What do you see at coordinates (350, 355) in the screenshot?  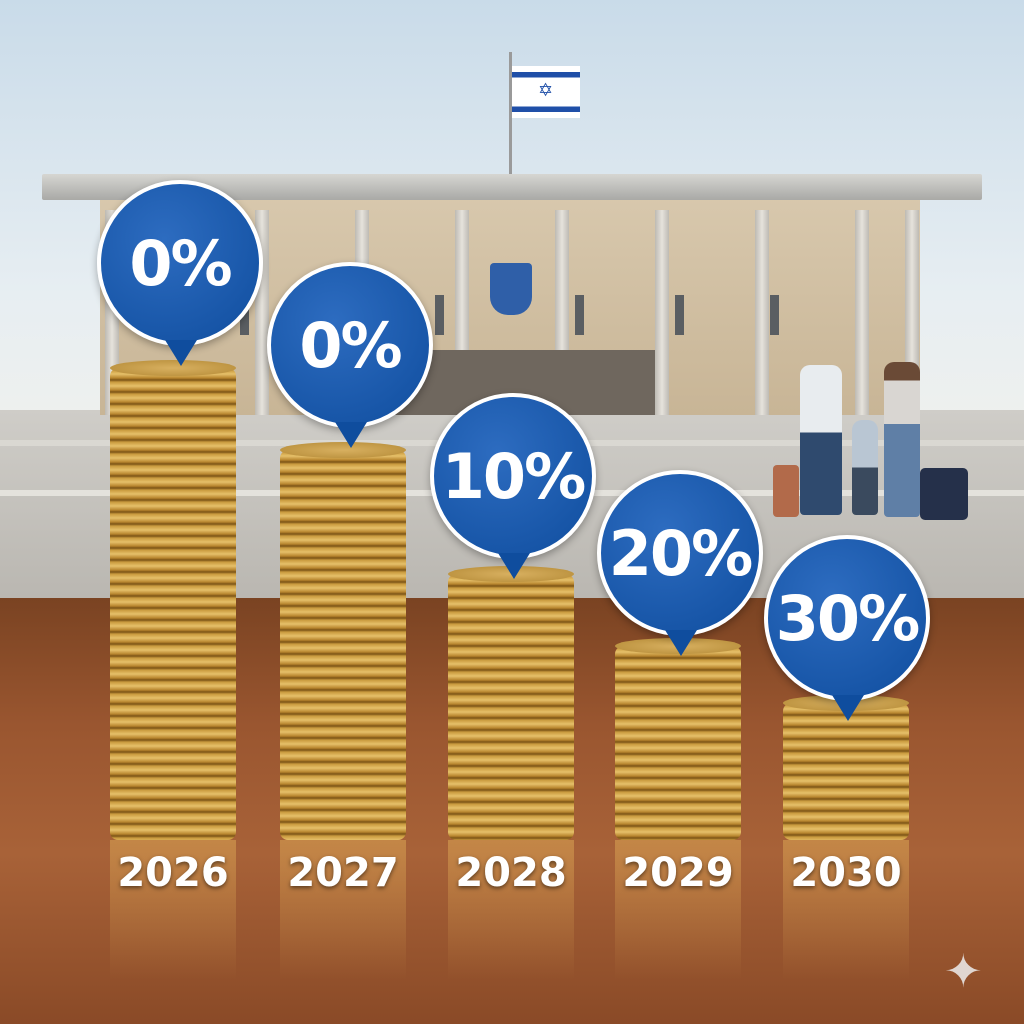 I see `percent-bubble-2027: 0%` at bounding box center [350, 355].